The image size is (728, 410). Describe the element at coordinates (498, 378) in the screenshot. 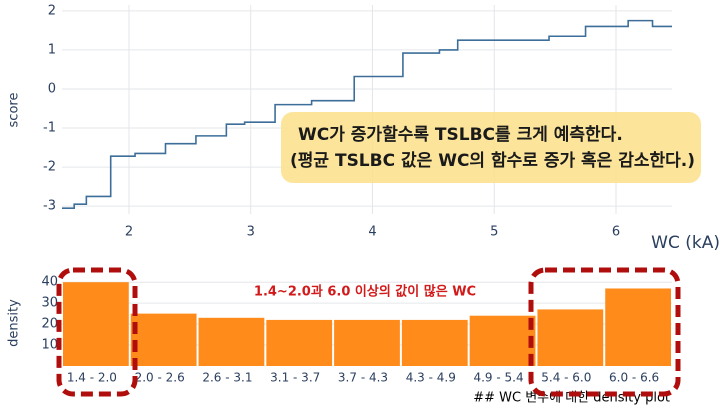

I see `x-tick-label: 4.9 - 5.4` at that location.